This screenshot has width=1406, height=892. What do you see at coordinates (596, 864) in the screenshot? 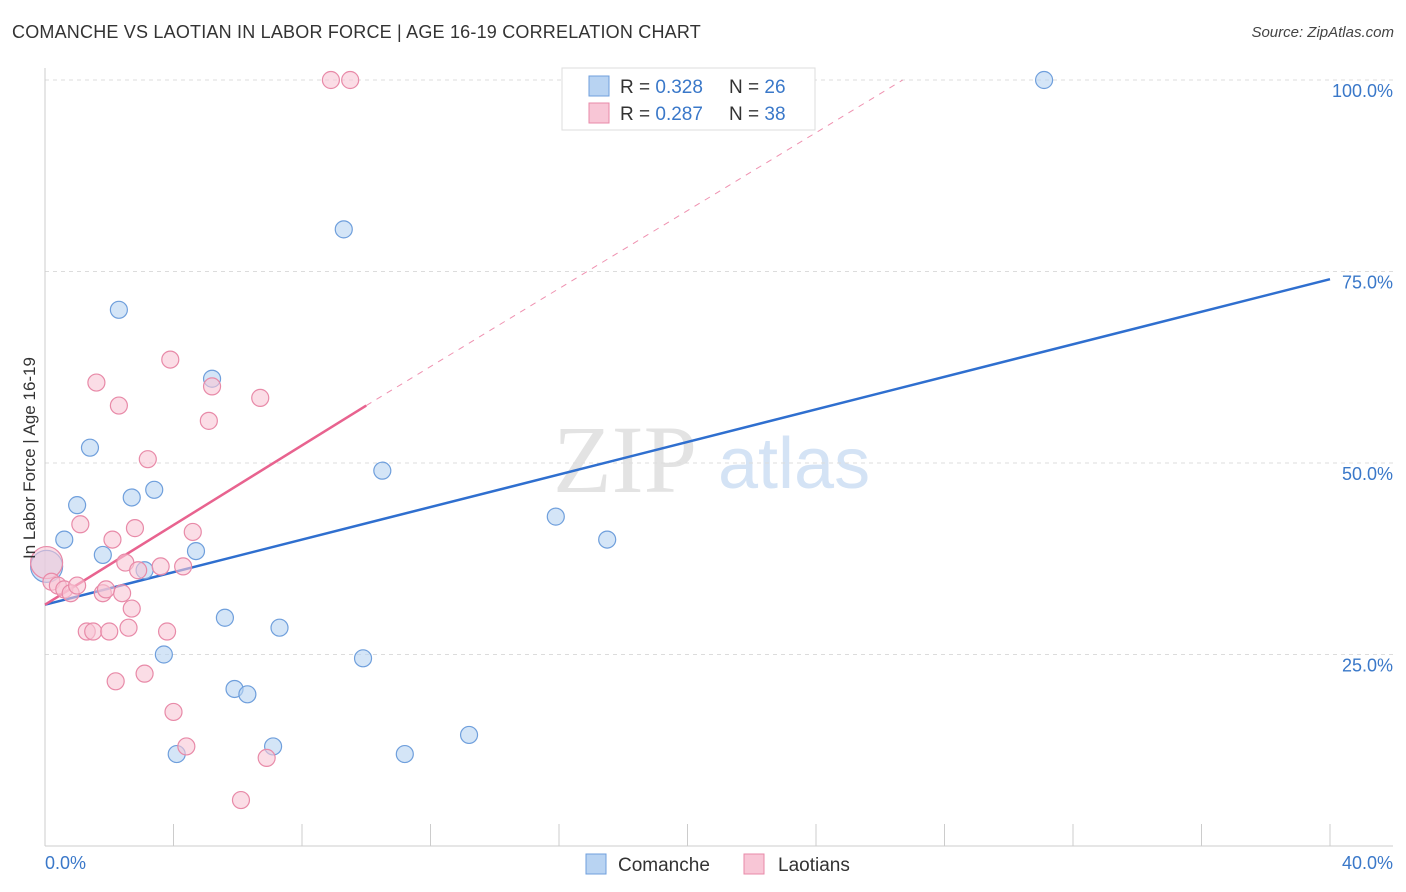
I see `bottom-legend-swatch-comanche` at bounding box center [596, 864].